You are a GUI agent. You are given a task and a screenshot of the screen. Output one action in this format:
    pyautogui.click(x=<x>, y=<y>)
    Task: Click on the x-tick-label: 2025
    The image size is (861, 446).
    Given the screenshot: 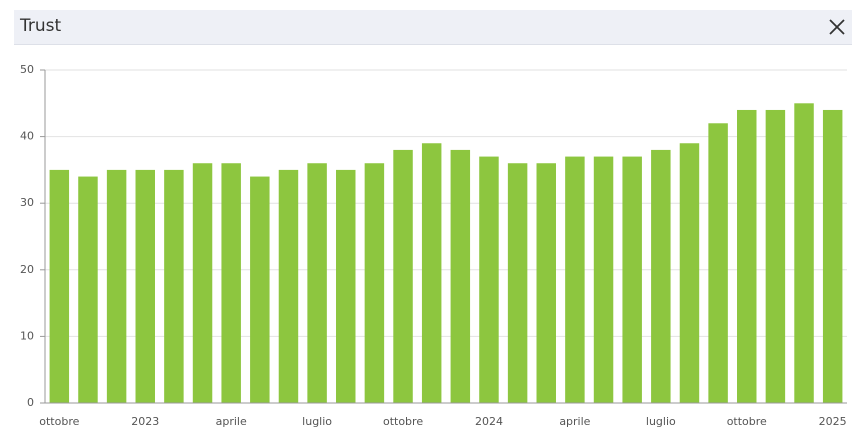 What is the action you would take?
    pyautogui.click(x=833, y=421)
    